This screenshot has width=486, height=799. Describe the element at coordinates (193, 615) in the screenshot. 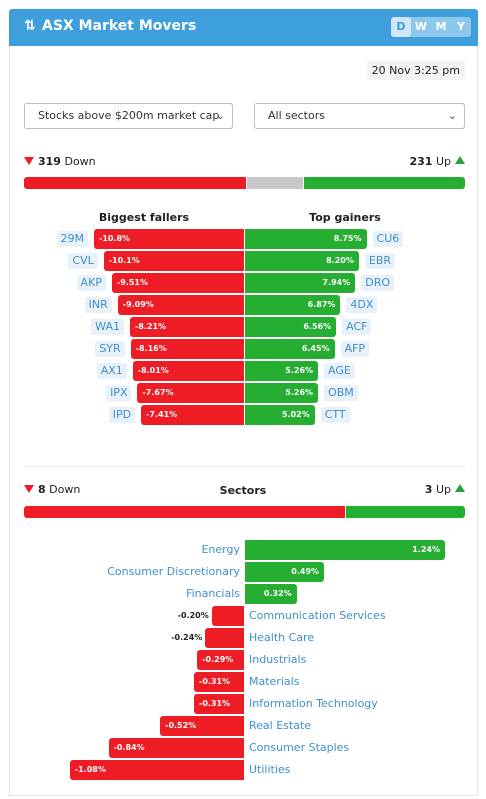

I see `sector-value-label: -0.20%` at that location.